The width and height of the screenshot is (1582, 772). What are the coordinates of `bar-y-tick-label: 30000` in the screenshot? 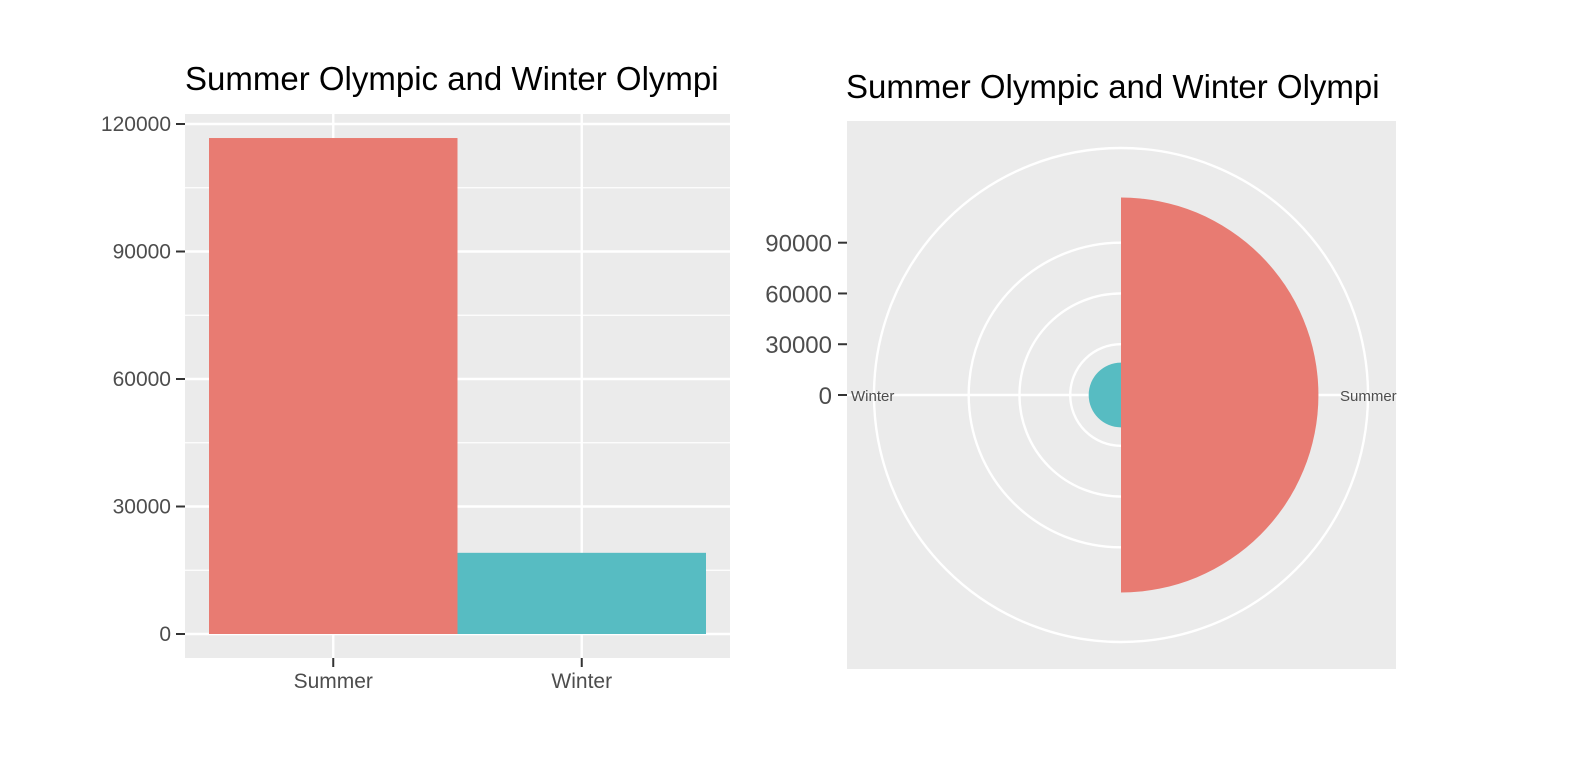 It's located at (142, 507).